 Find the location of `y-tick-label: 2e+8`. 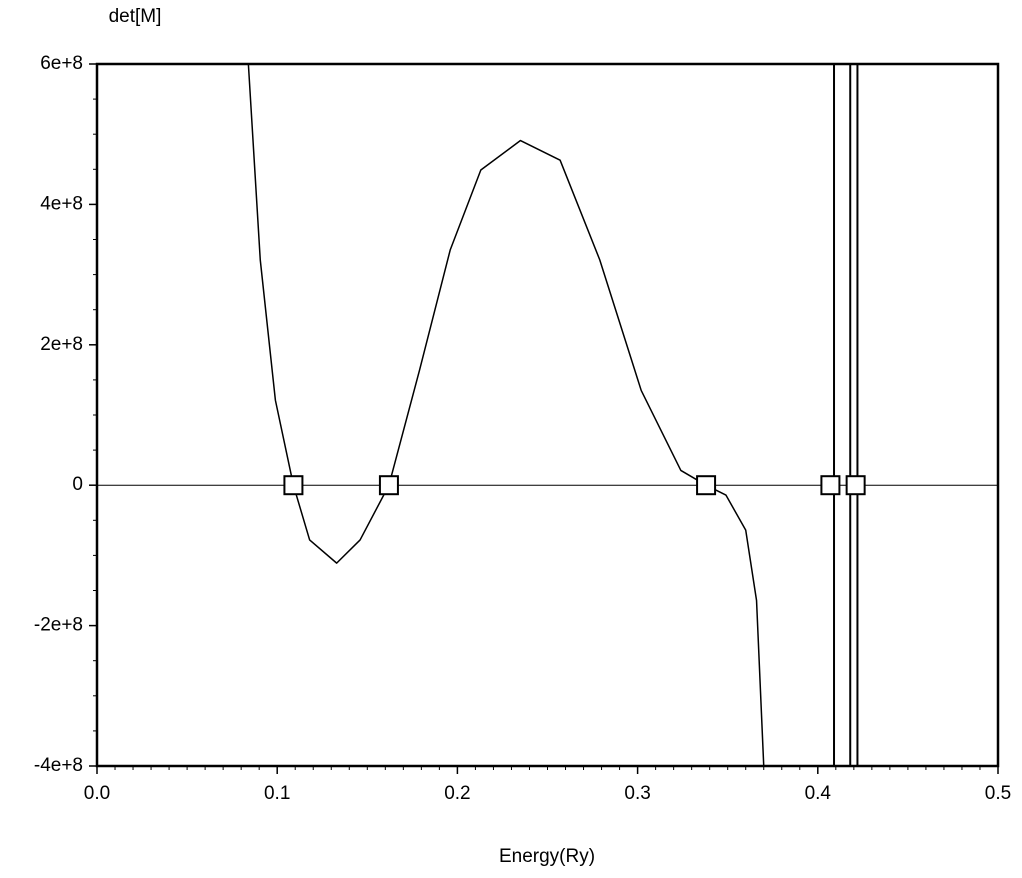

y-tick-label: 2e+8 is located at coordinates (61, 344).